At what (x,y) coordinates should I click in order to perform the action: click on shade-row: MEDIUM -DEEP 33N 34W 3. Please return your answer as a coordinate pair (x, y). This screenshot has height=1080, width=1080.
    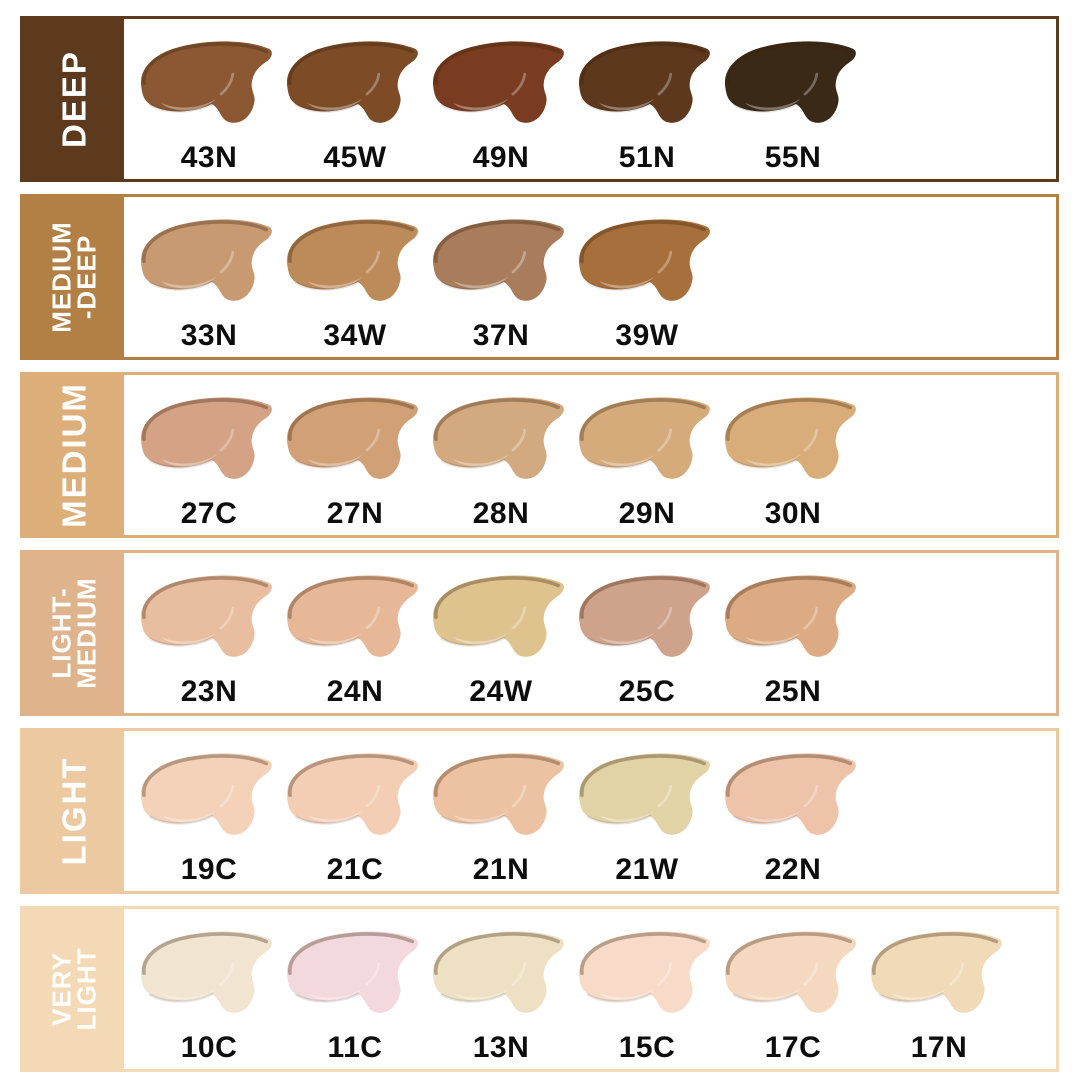
    Looking at the image, I should click on (539, 277).